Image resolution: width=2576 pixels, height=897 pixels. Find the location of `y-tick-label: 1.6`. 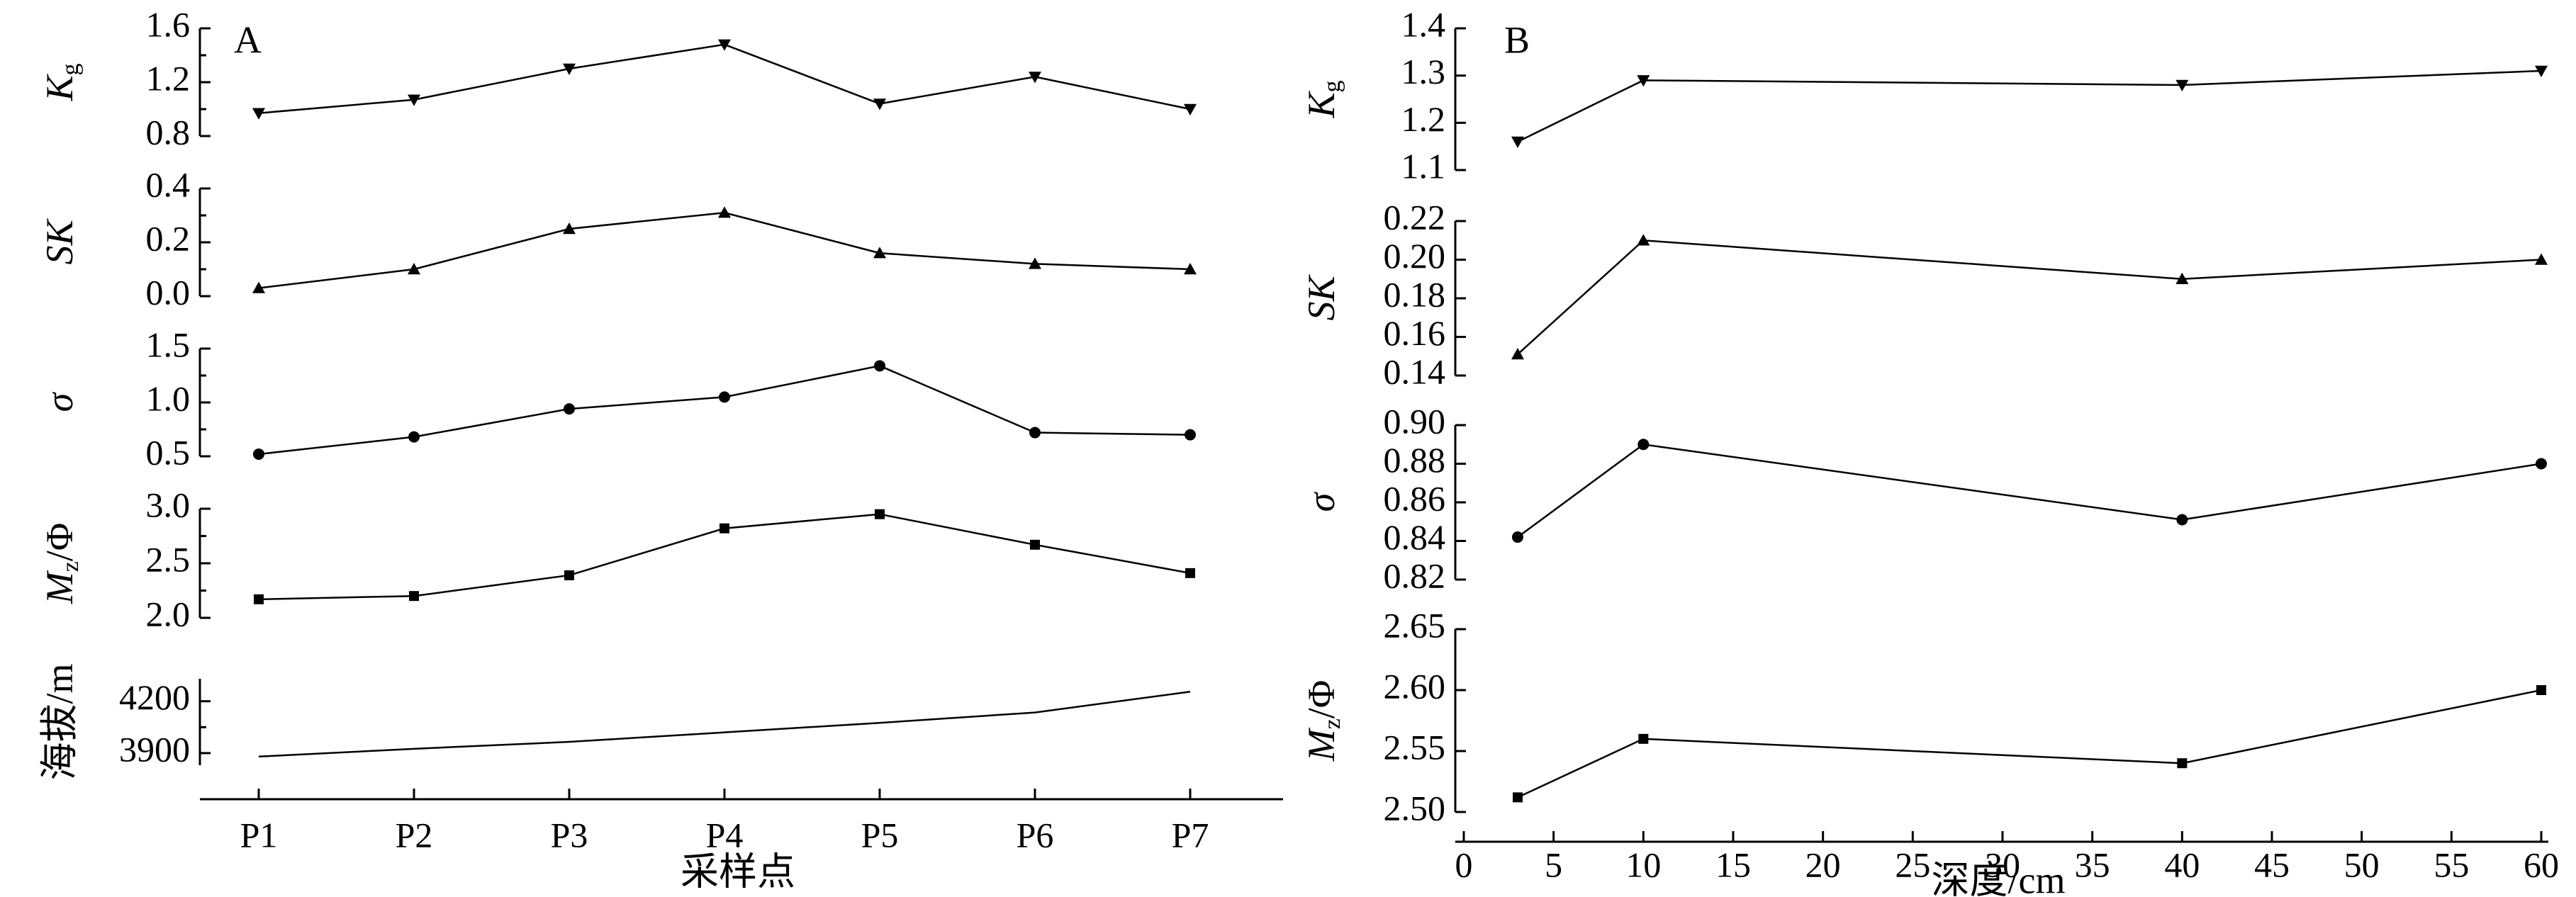

y-tick-label: 1.6 is located at coordinates (169, 24).